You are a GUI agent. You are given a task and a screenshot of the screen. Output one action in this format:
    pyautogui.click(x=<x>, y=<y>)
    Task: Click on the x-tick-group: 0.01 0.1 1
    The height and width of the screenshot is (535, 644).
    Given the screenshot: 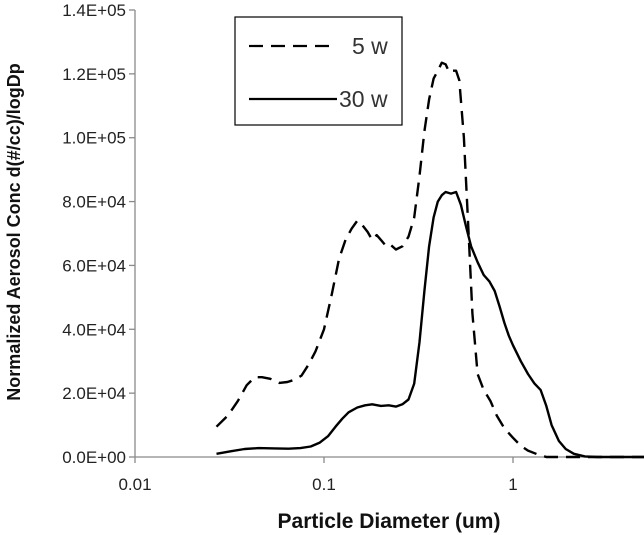 What is the action you would take?
    pyautogui.click(x=318, y=475)
    